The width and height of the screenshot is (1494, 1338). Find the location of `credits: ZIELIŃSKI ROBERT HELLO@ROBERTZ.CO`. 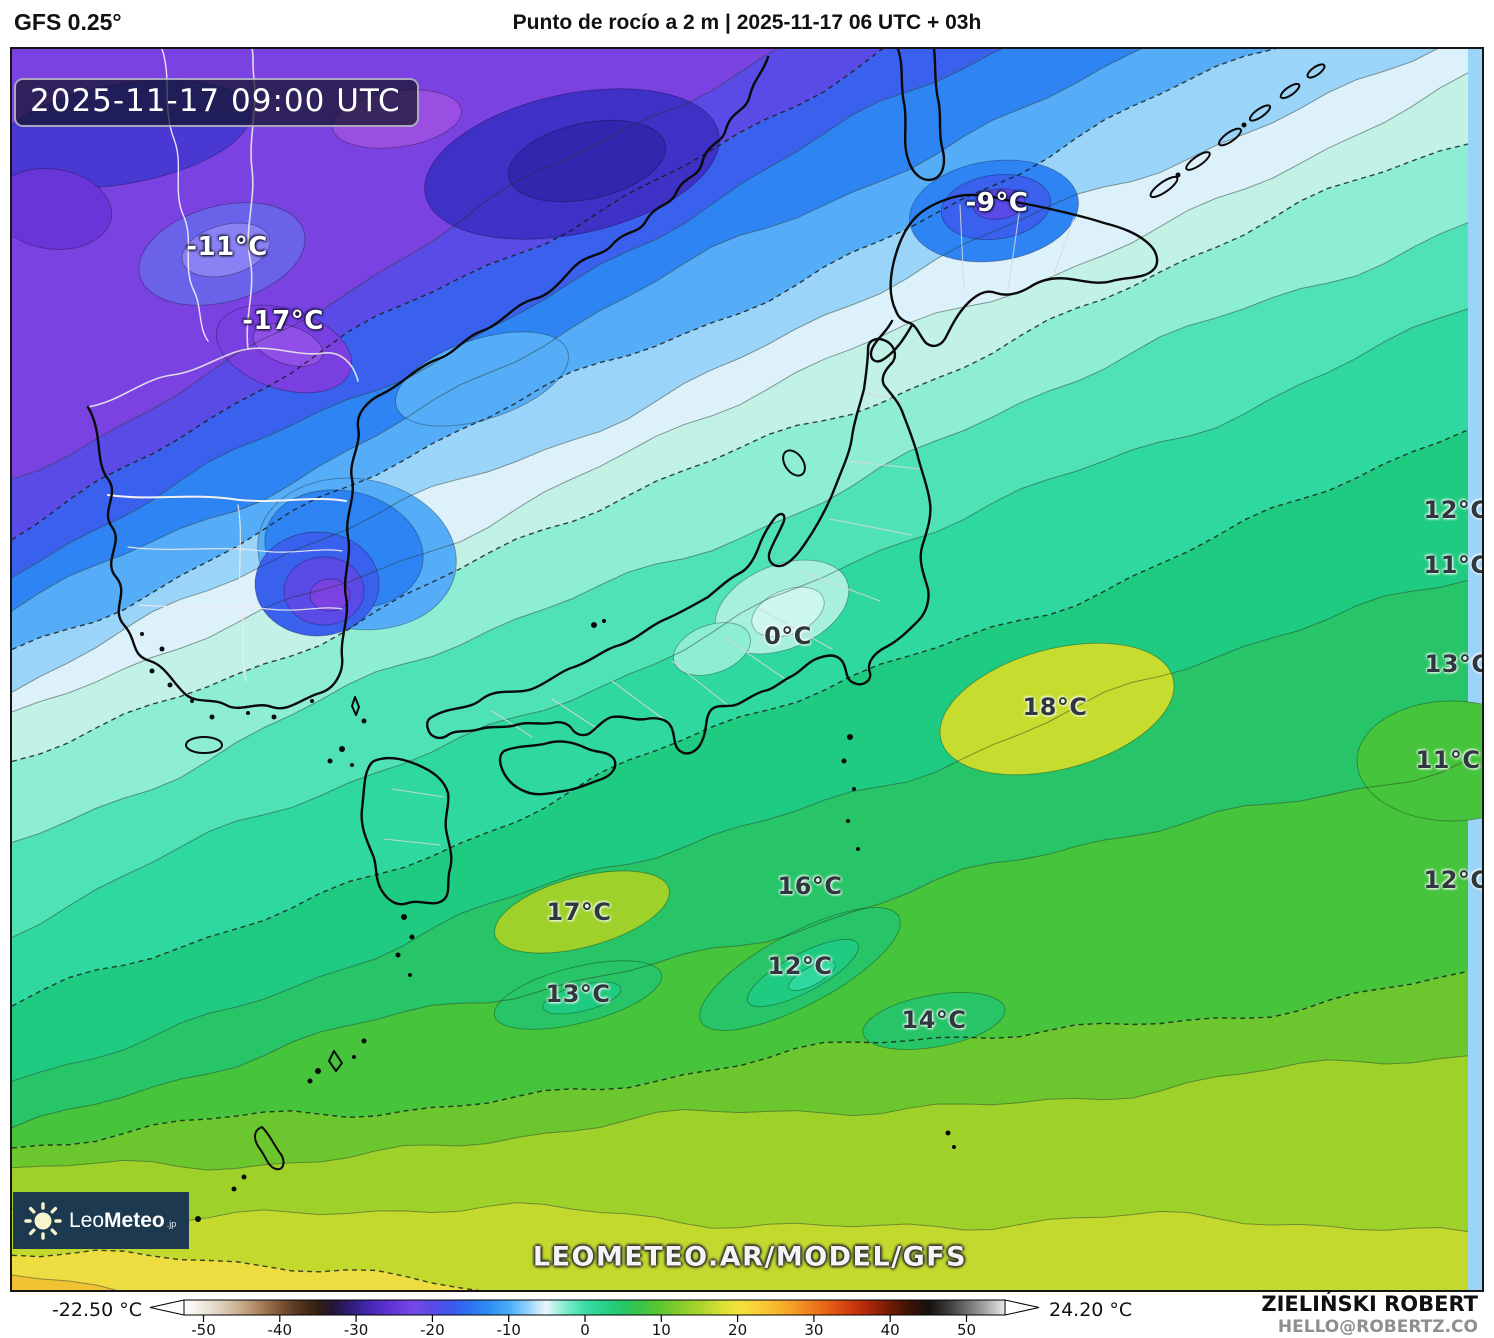

credits: ZIELIŃSKI ROBERT HELLO@ROBERTZ.CO is located at coordinates (1369, 1314).